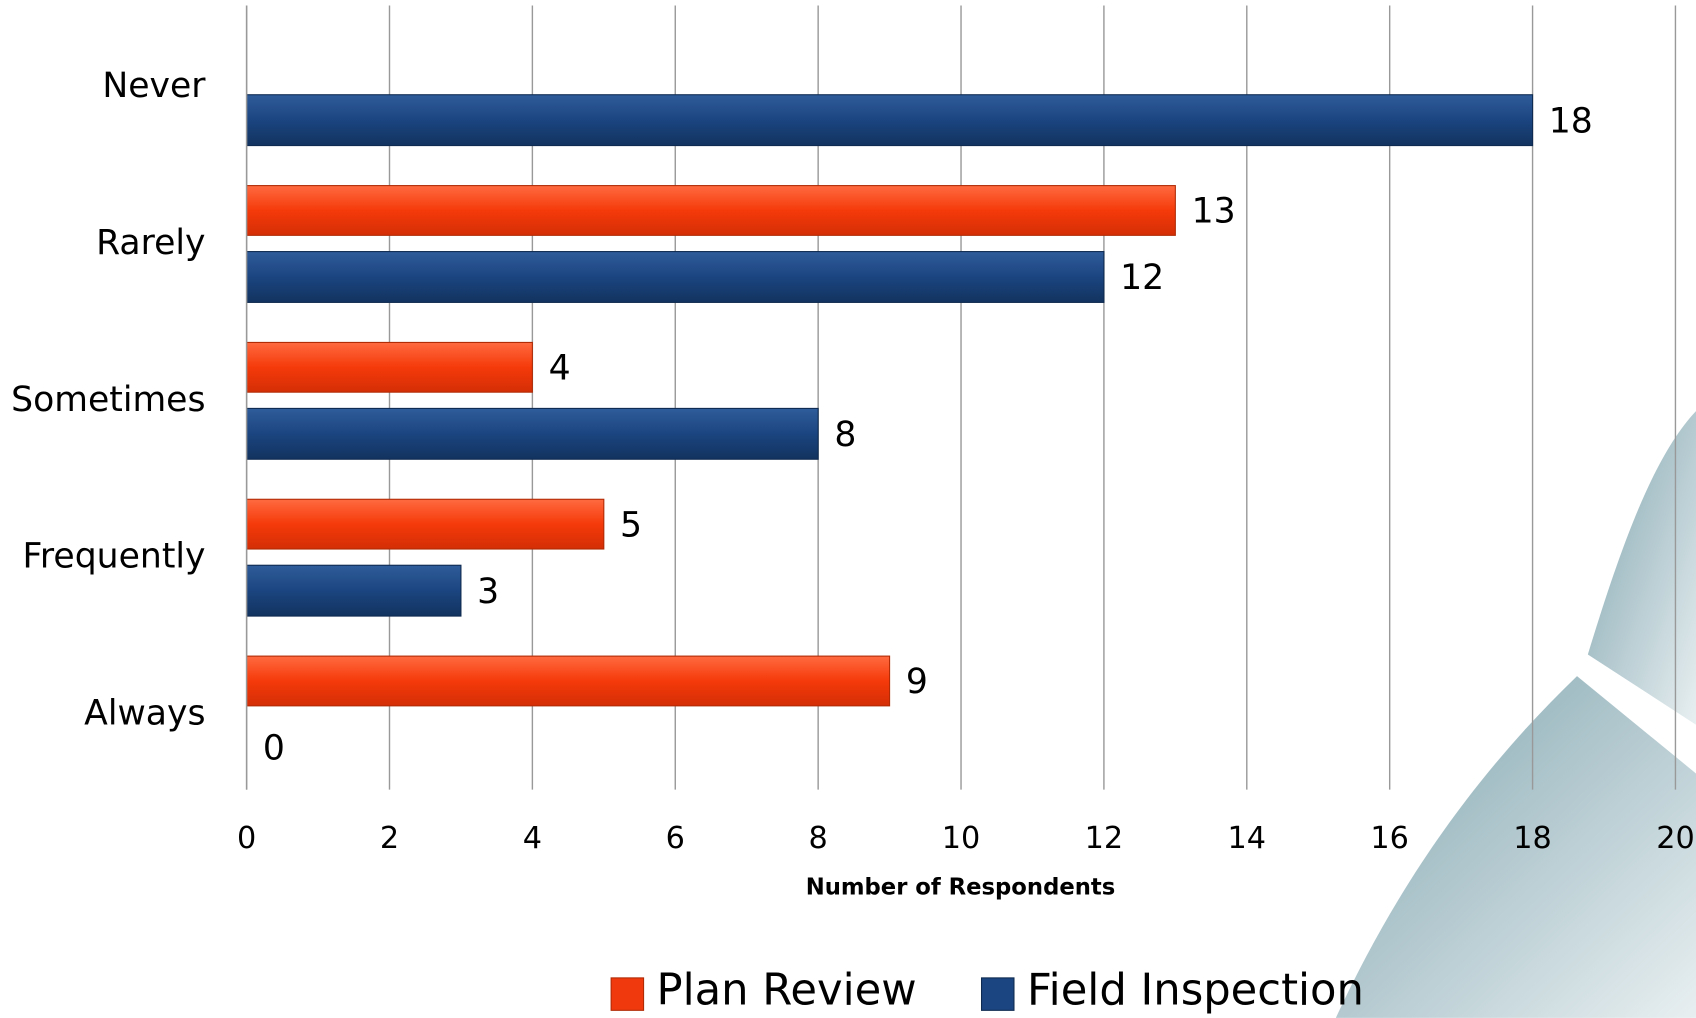  I want to click on x-tick-label: 18, so click(1532, 838).